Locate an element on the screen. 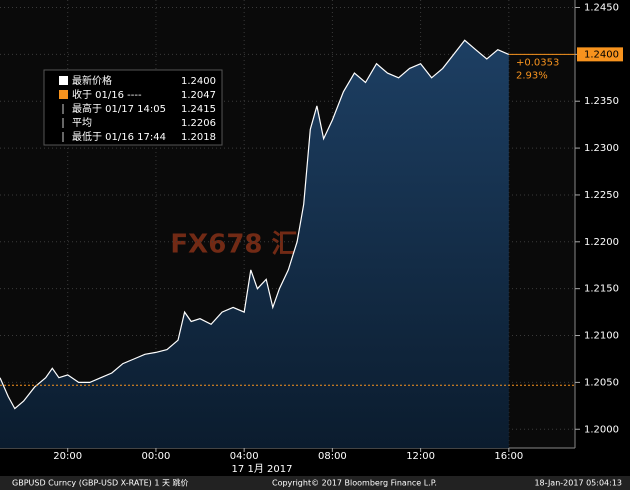 This screenshot has width=630, height=490. y-tick-label: 1.2000 is located at coordinates (601, 429).